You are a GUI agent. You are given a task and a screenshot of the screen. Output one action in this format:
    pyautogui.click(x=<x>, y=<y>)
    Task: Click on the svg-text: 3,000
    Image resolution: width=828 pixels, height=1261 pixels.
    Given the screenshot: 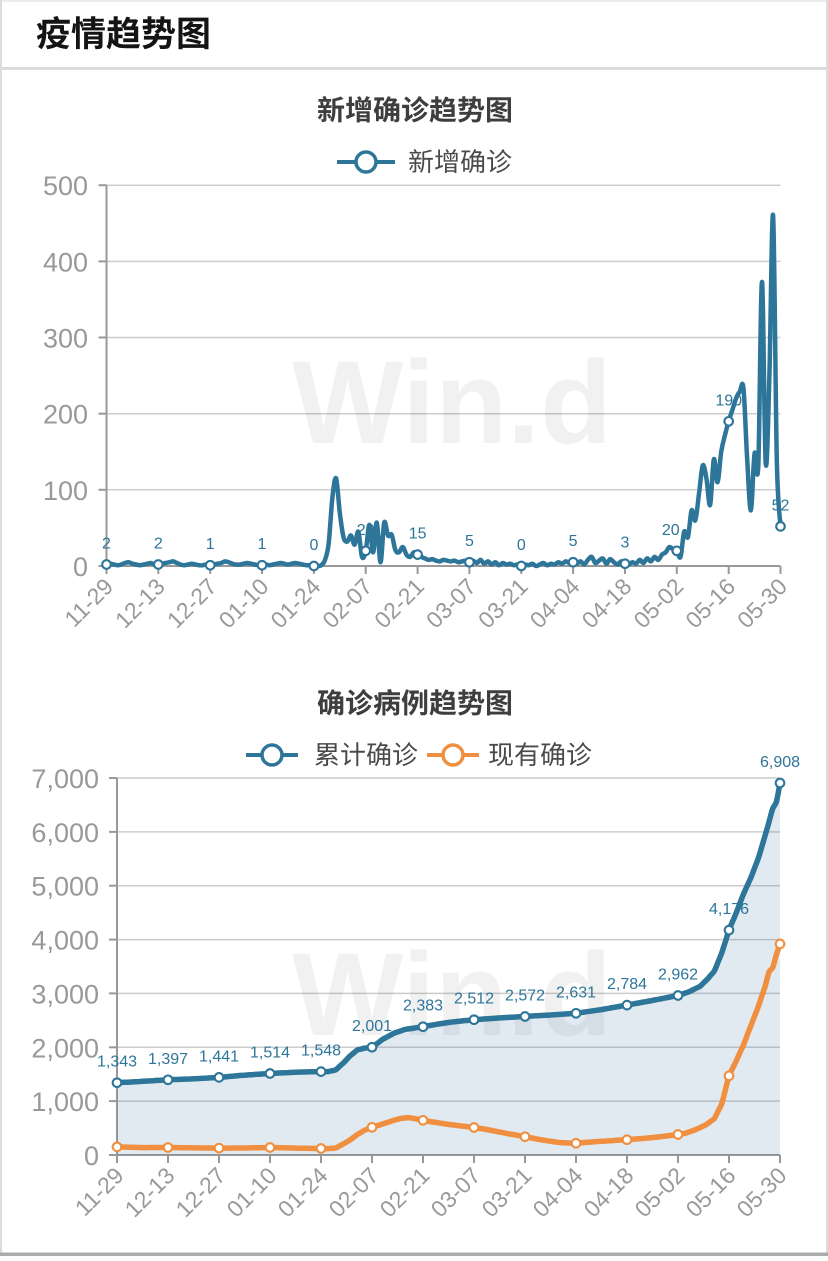 What is the action you would take?
    pyautogui.click(x=65, y=994)
    